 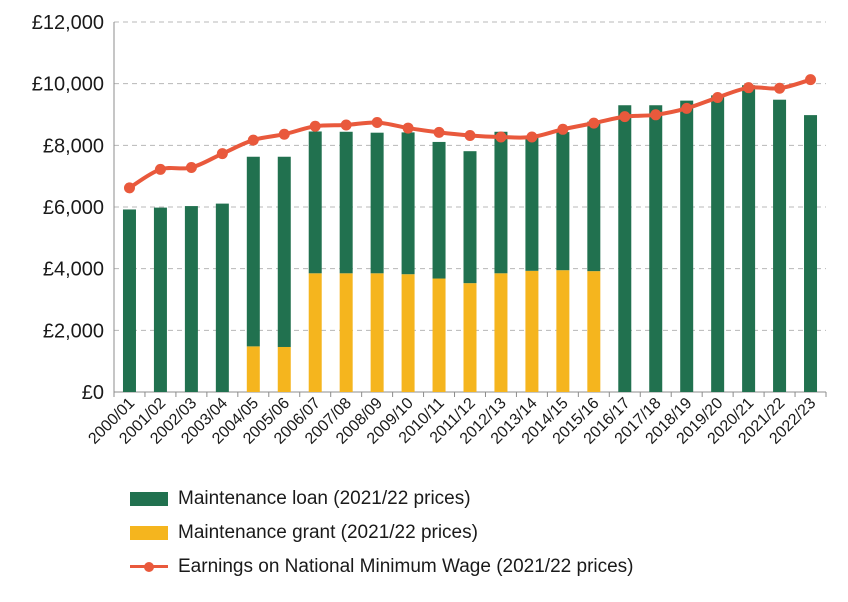 I want to click on legend-swatch-loan, so click(x=149, y=499).